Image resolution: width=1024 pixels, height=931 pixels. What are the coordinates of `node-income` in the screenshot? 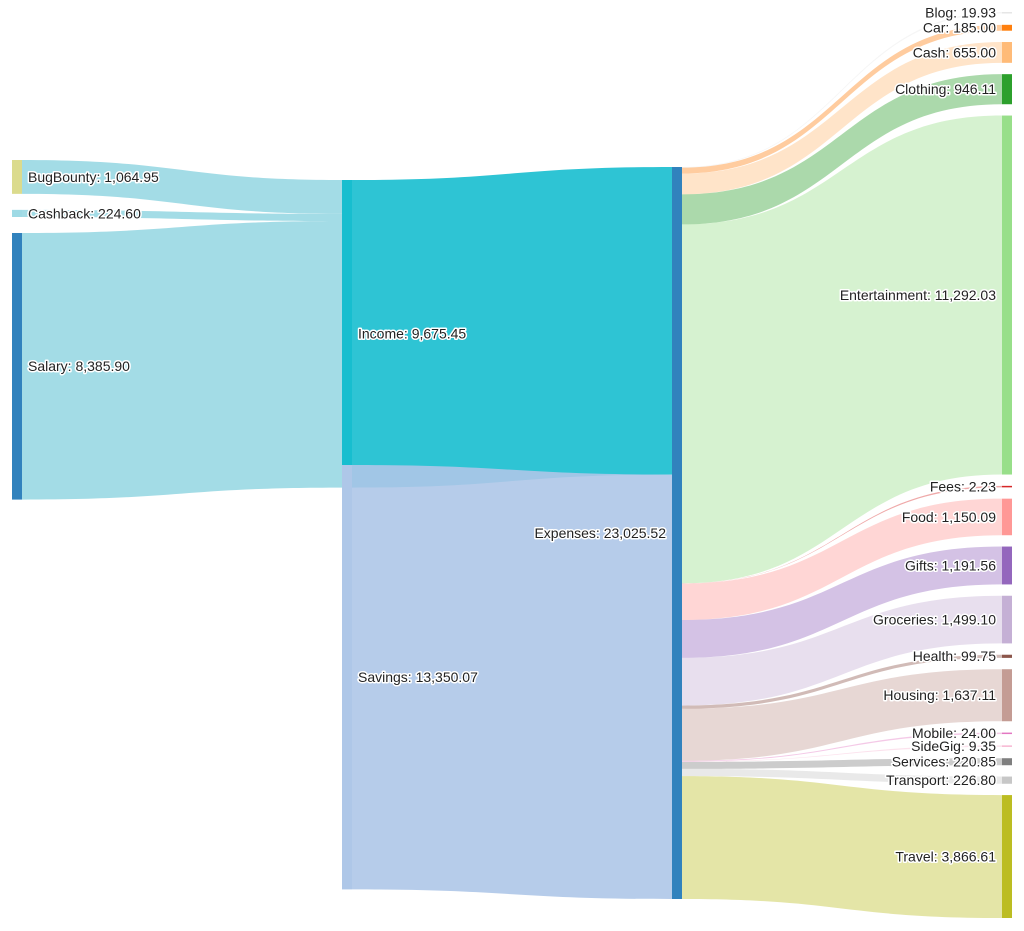 It's located at (347, 334).